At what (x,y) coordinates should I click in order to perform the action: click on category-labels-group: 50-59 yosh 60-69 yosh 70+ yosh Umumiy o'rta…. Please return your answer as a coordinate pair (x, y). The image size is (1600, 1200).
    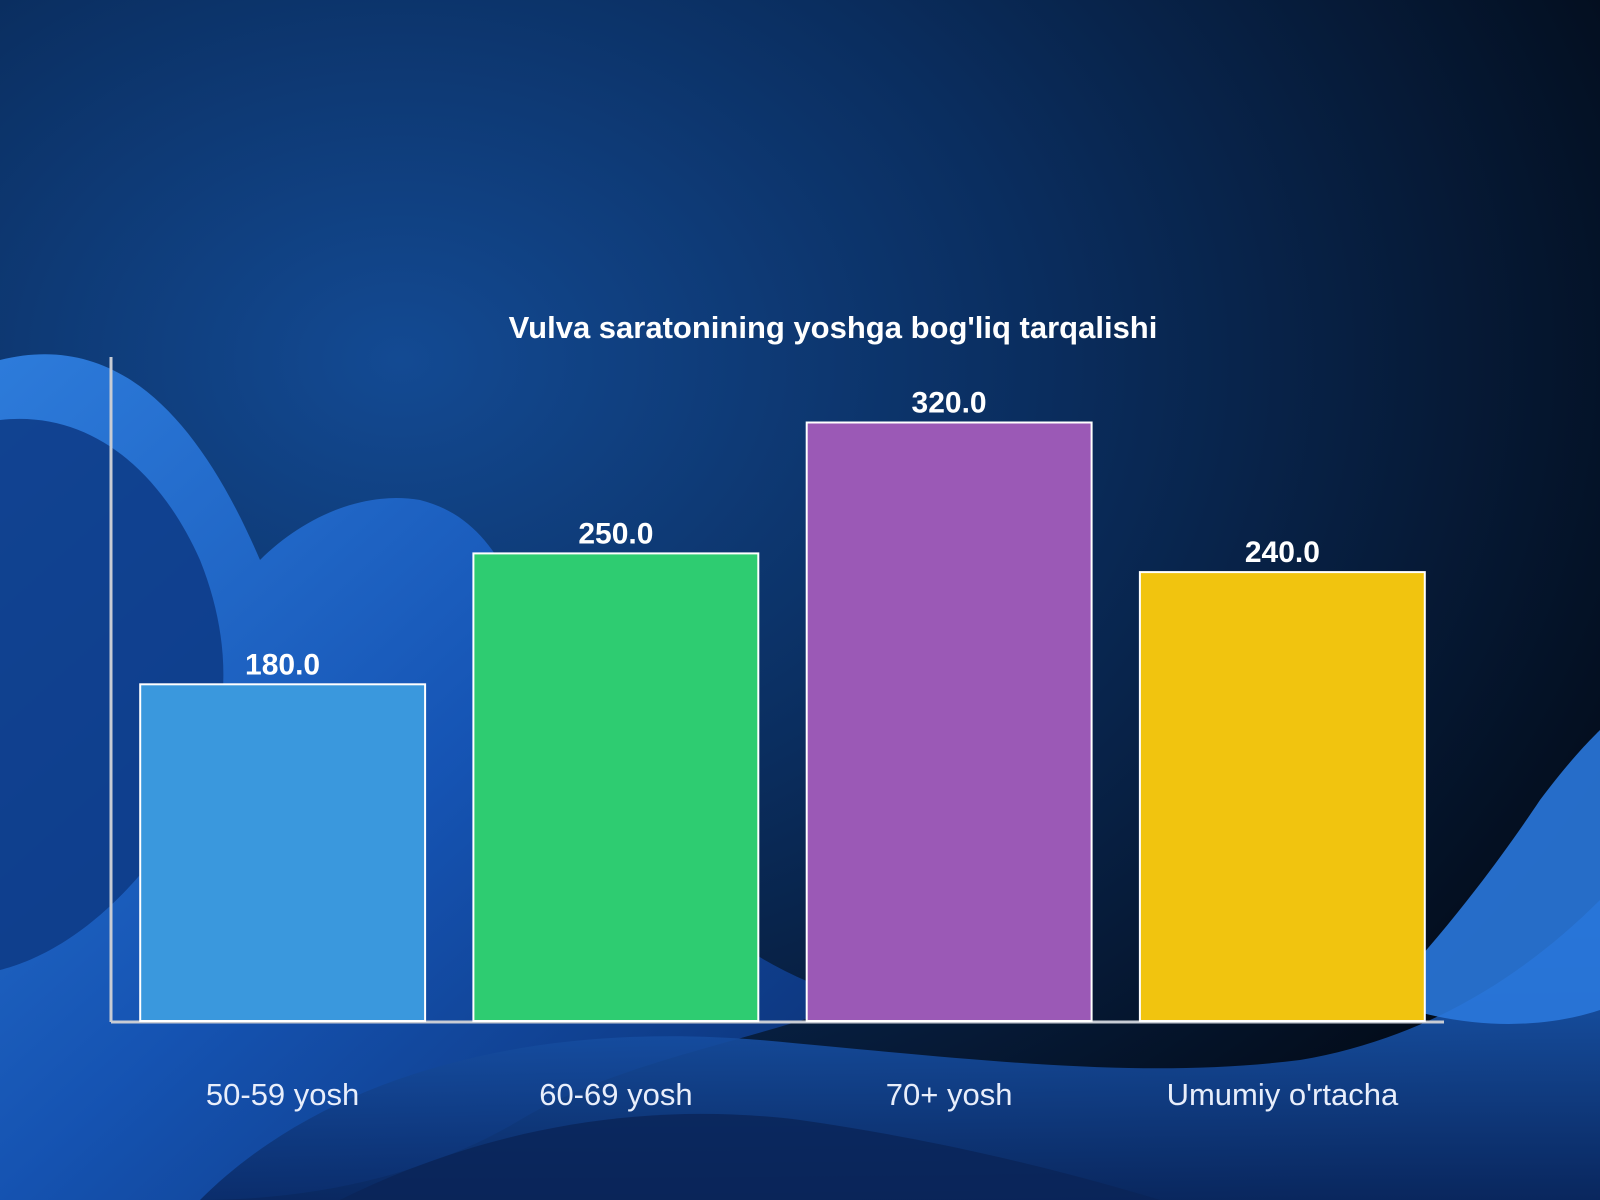
    Looking at the image, I should click on (802, 1094).